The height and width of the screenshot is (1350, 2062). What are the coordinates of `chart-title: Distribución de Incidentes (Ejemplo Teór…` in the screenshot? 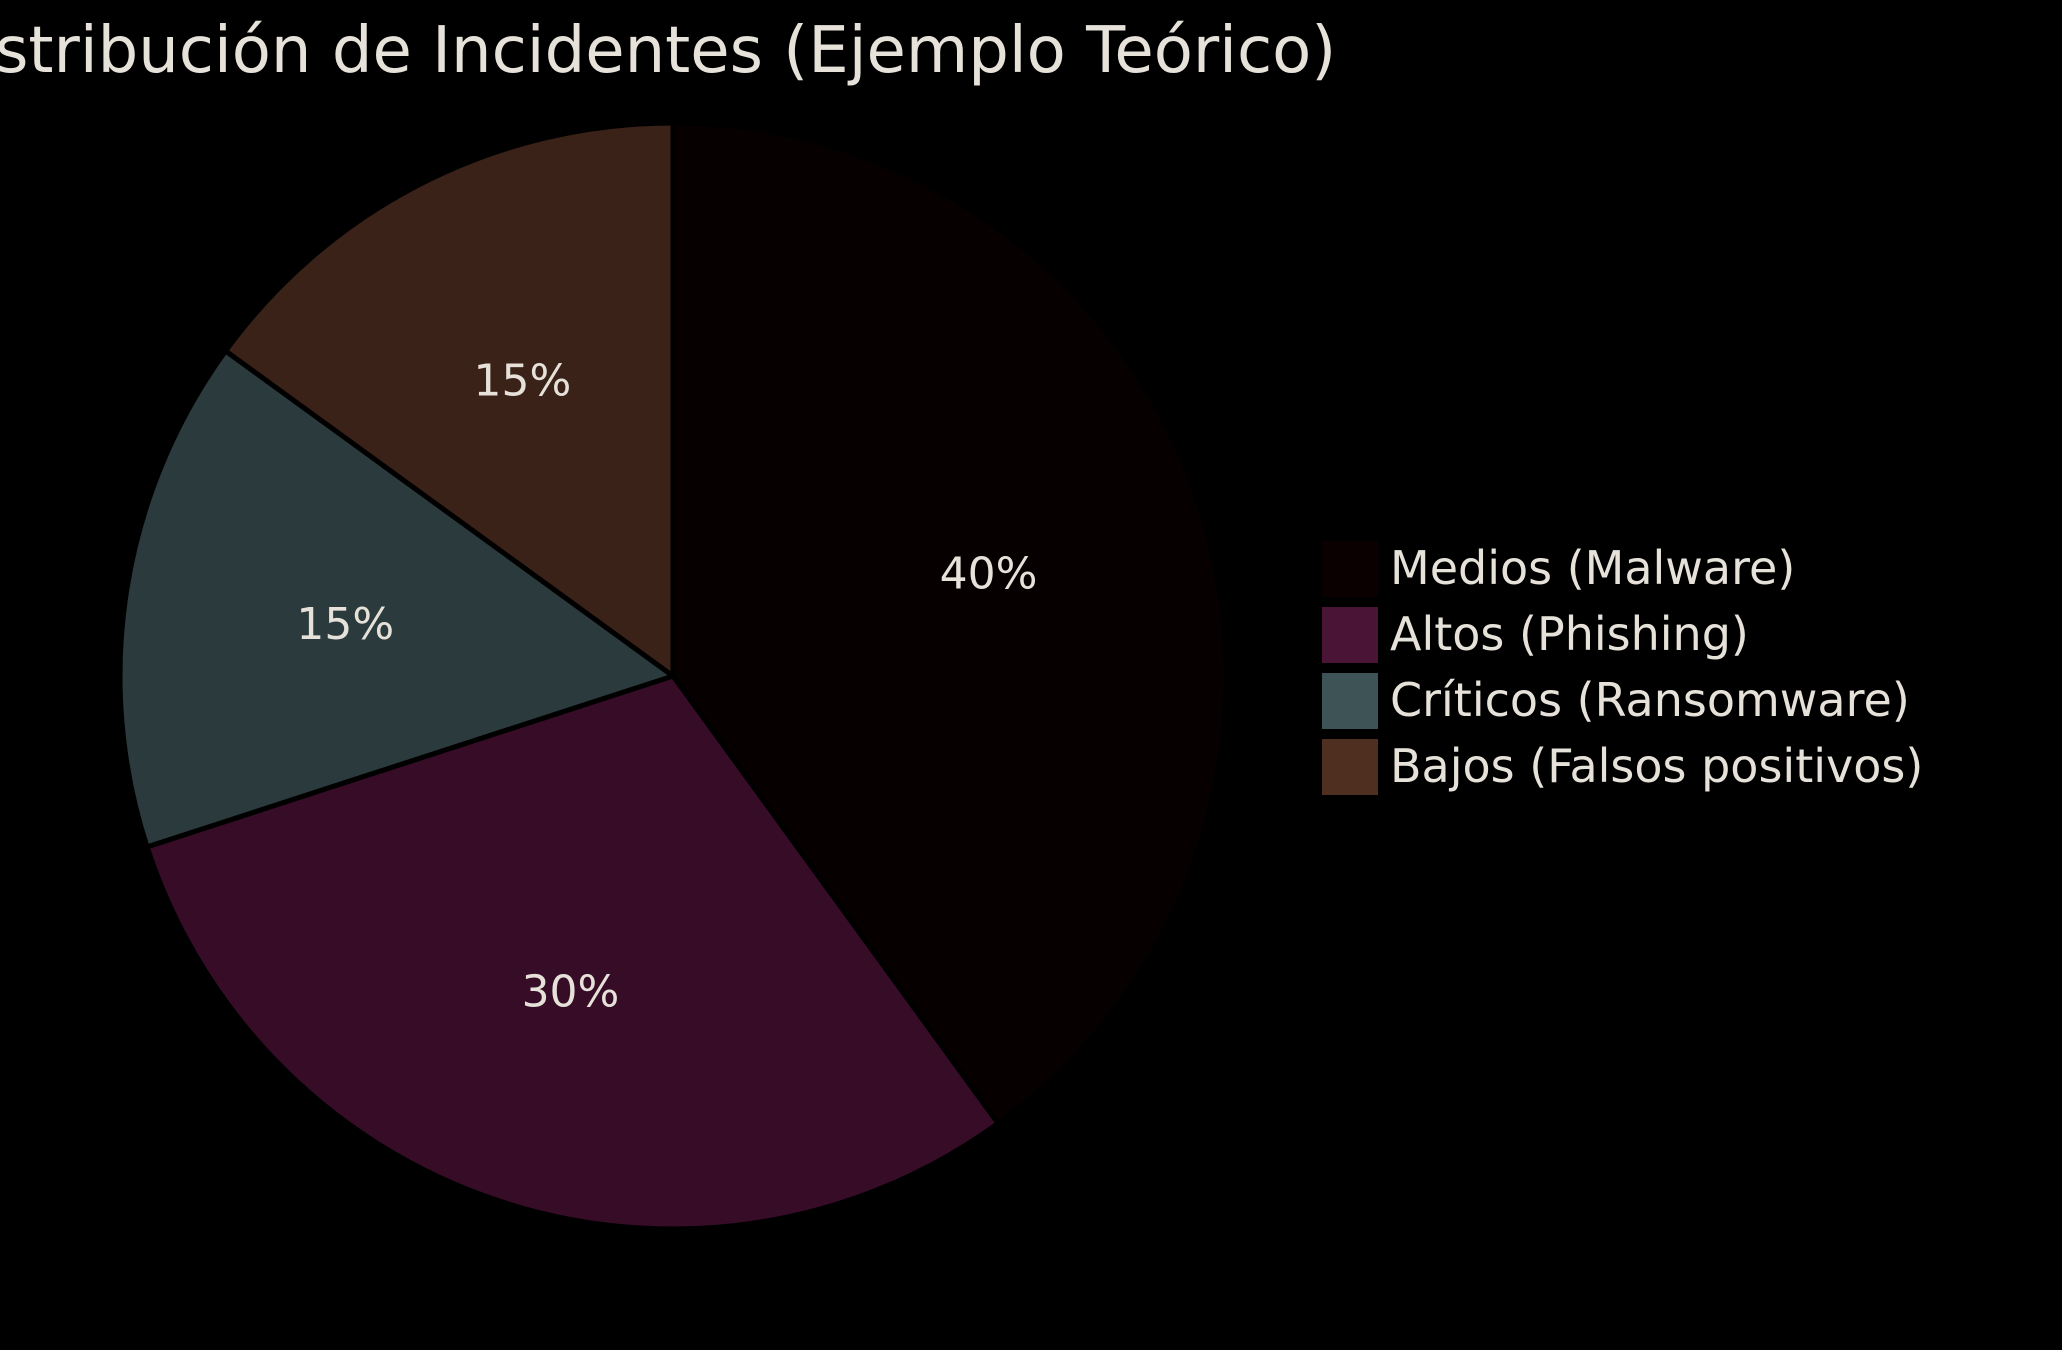 It's located at (668, 51).